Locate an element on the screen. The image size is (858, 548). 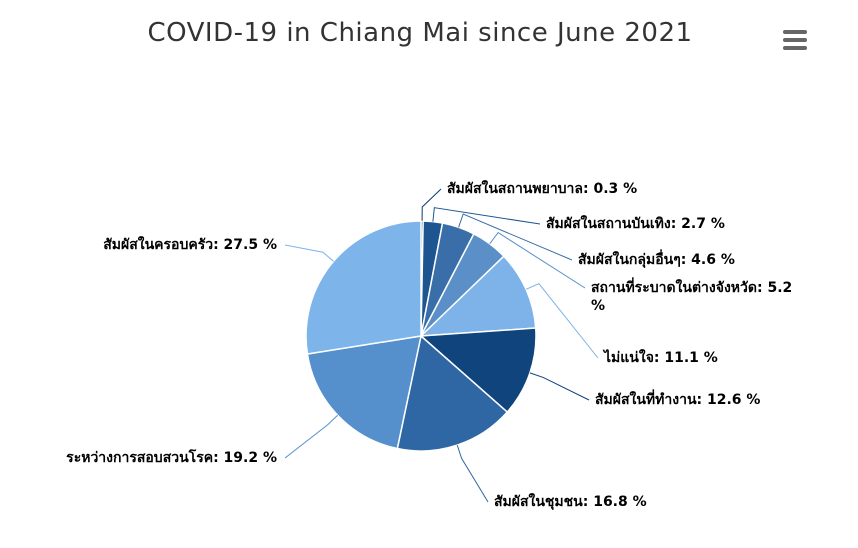
data-label: ระหว่างการสอบสวนโรค: 19.2 % is located at coordinates (171, 458).